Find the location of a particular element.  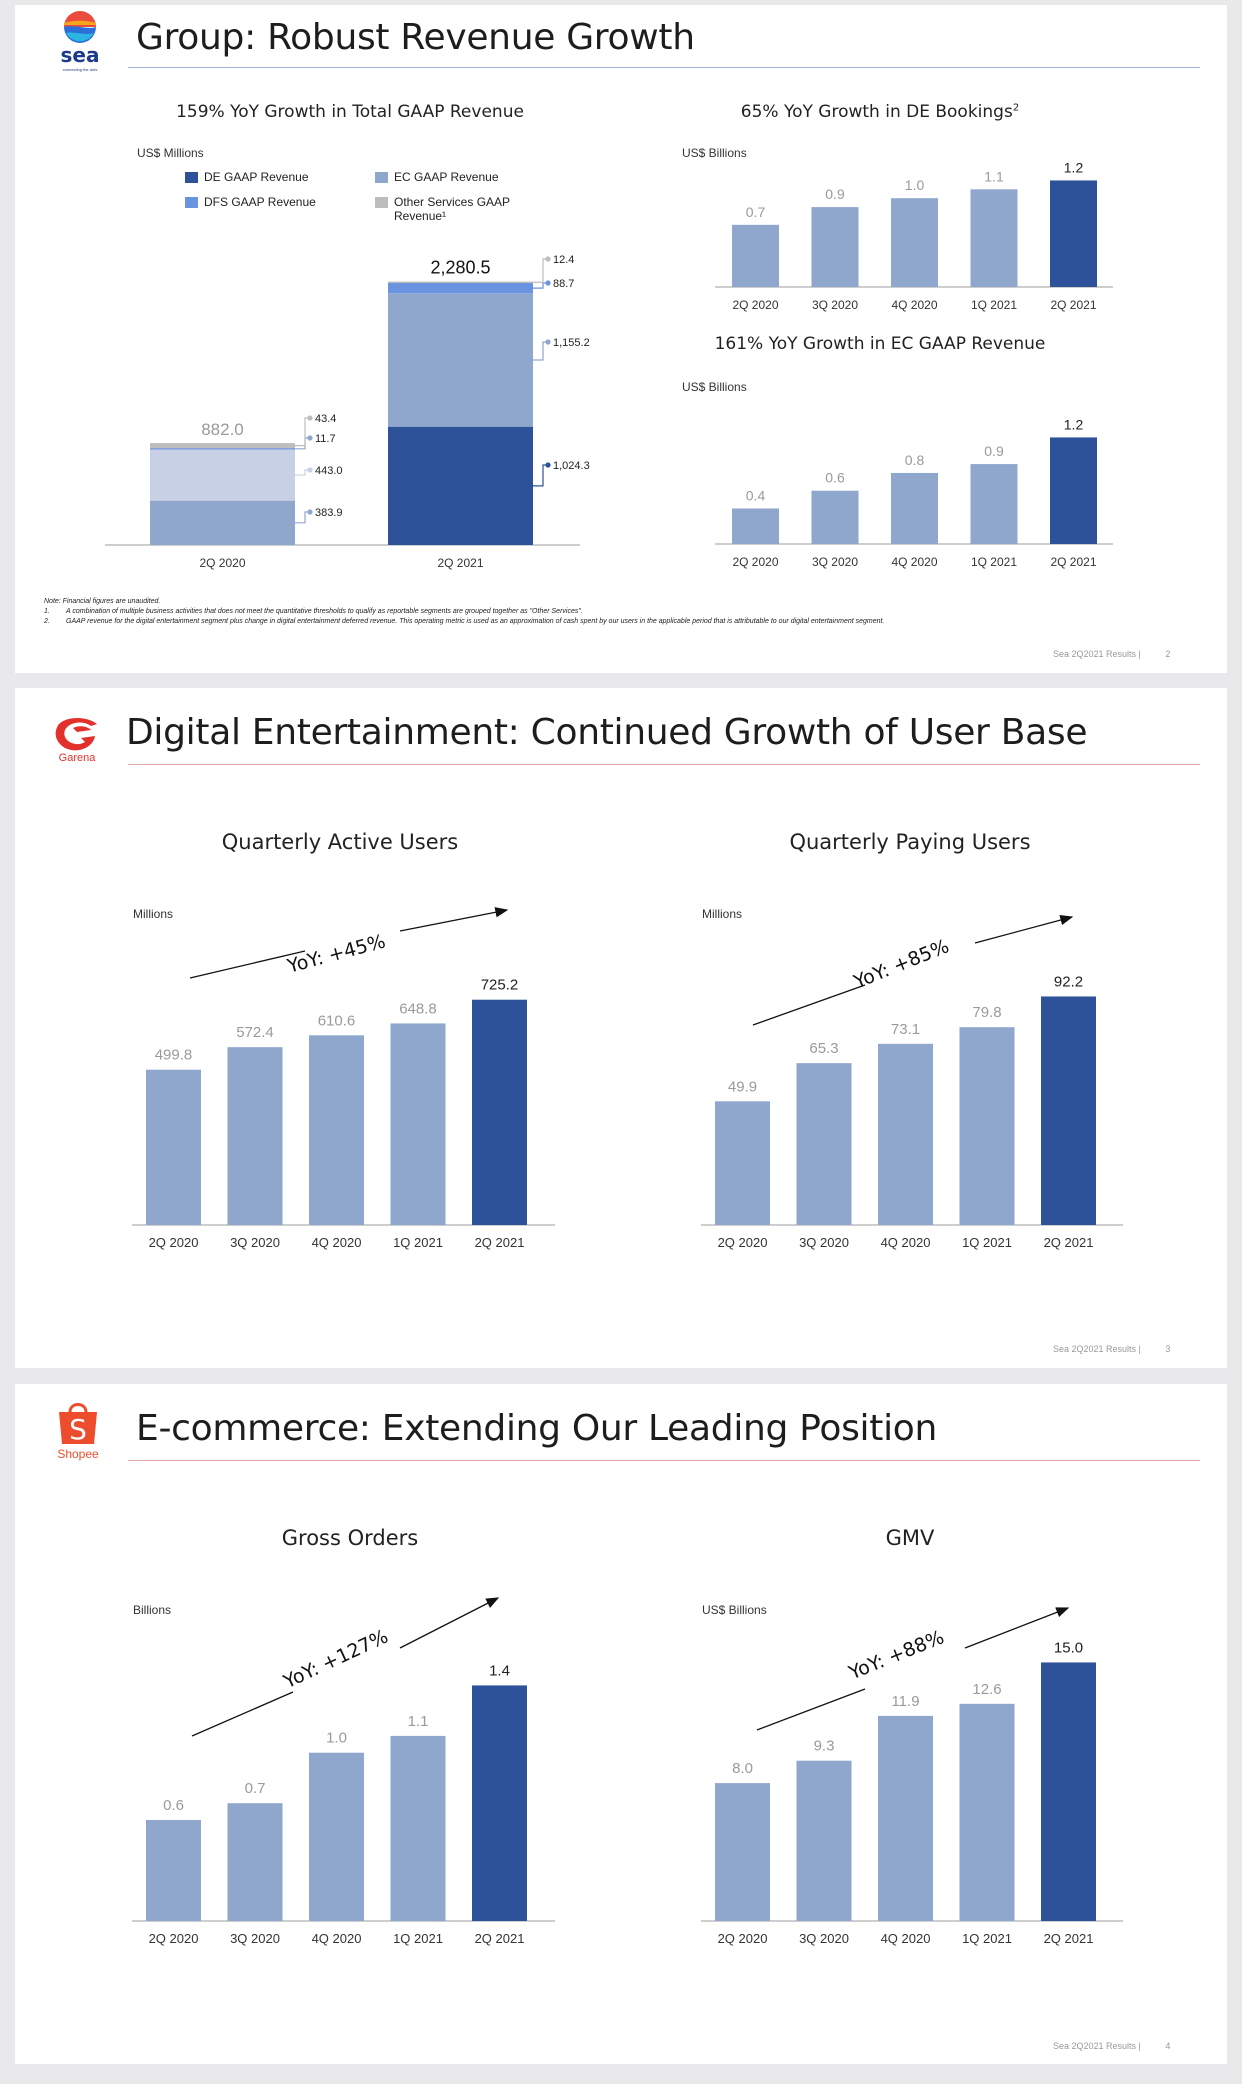

data-label-1: 65.3 is located at coordinates (823, 1048).